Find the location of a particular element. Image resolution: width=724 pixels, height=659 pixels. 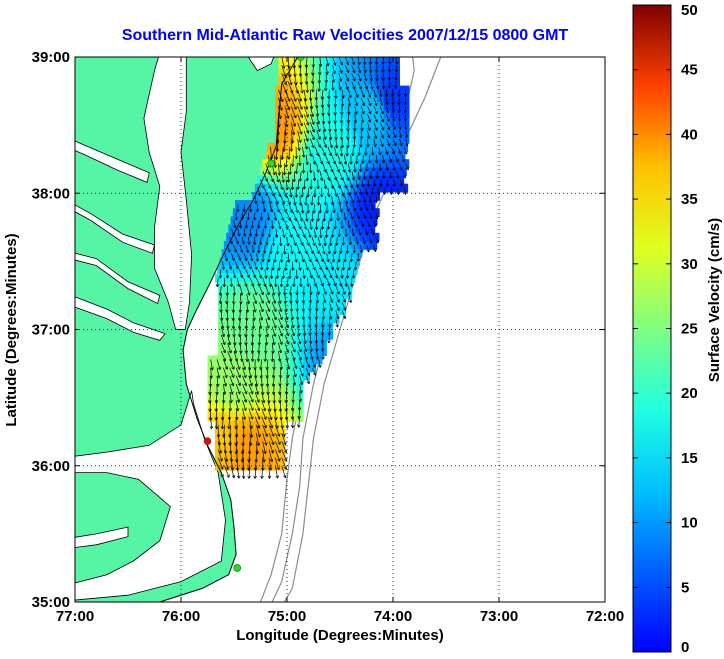

colorbar-tick-label: 0 is located at coordinates (685, 647).